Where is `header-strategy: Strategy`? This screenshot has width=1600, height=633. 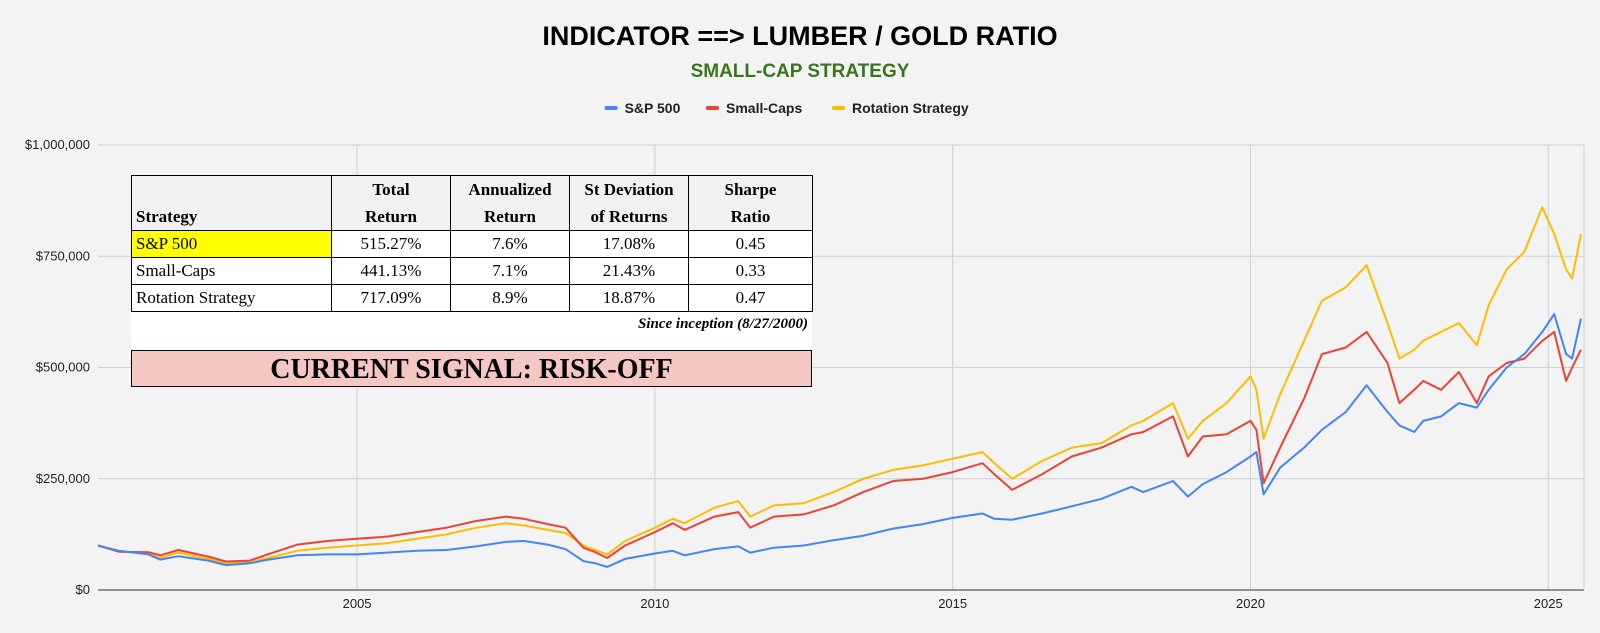 header-strategy: Strategy is located at coordinates (231, 203).